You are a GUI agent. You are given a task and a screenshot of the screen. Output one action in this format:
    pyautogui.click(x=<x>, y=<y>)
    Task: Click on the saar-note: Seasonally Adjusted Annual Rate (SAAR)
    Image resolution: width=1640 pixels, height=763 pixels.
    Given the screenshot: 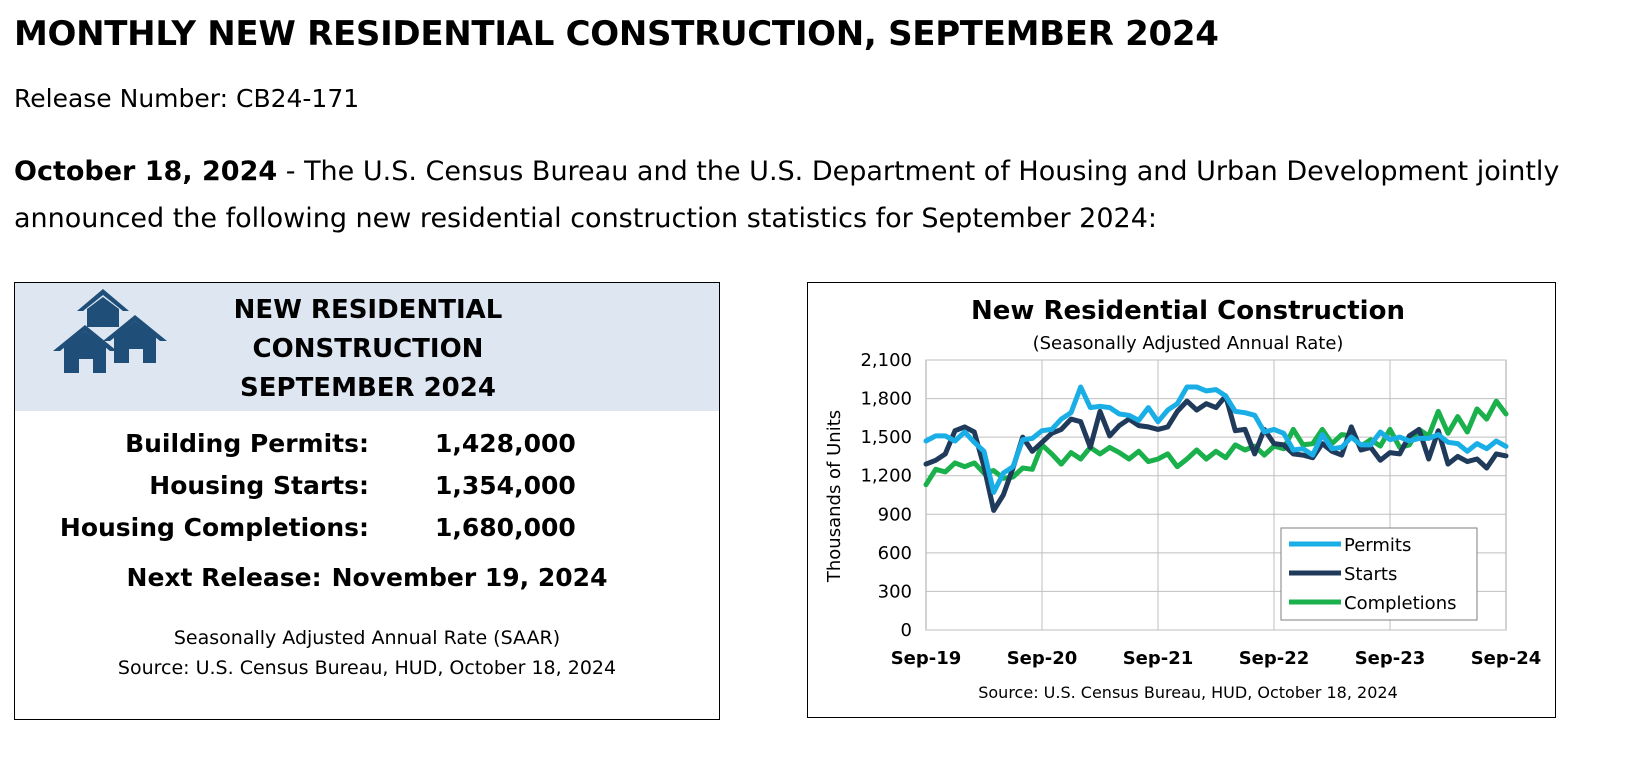 What is the action you would take?
    pyautogui.click(x=367, y=638)
    